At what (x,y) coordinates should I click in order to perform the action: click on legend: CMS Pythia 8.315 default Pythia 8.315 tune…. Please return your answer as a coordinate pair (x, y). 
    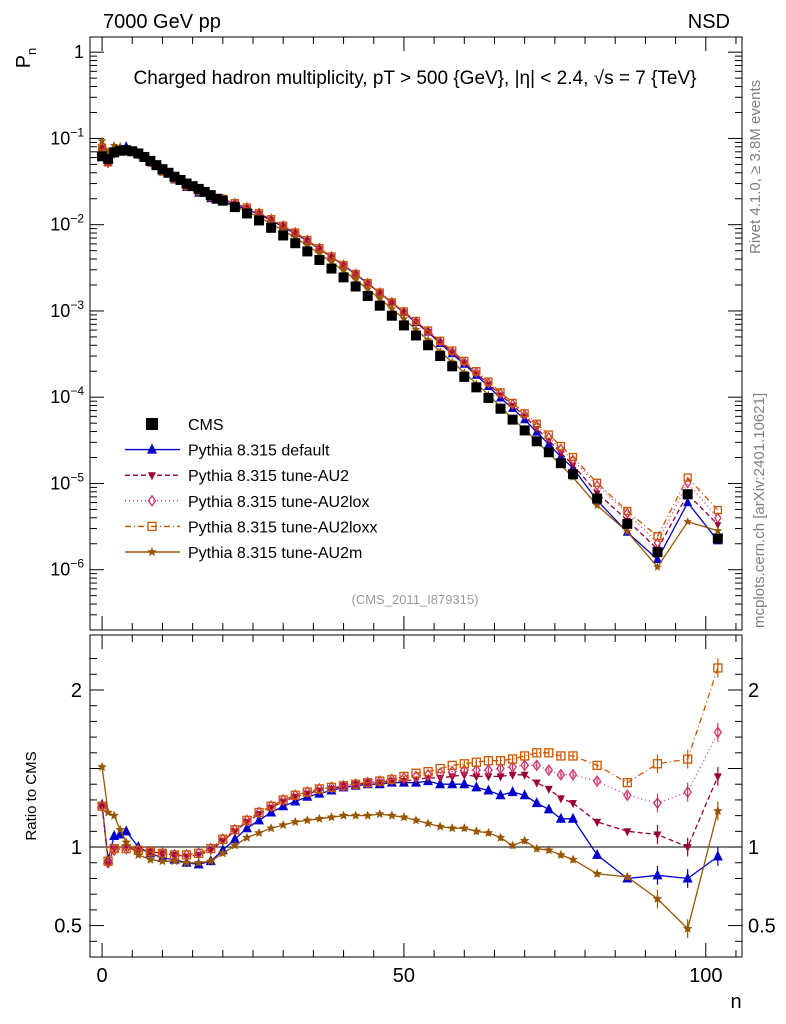
    Looking at the image, I should click on (251, 489).